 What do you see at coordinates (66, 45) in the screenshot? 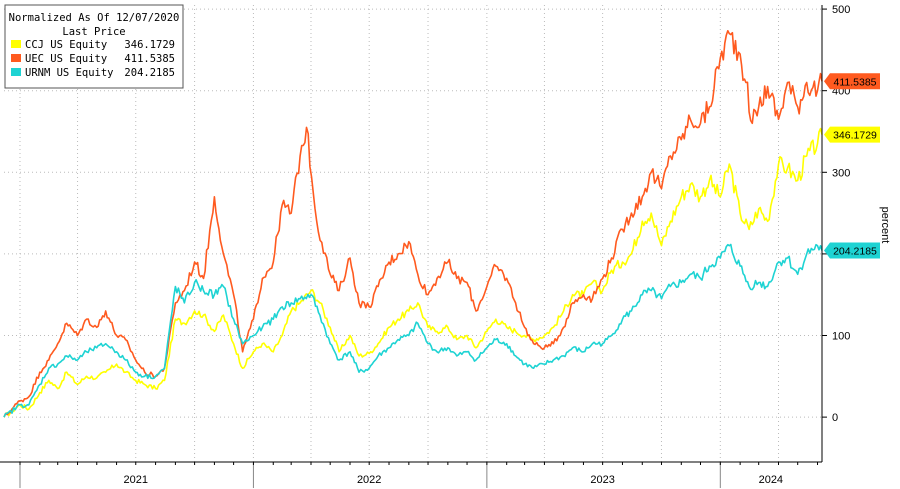
I see `legend-label: CCJ US Equity` at bounding box center [66, 45].